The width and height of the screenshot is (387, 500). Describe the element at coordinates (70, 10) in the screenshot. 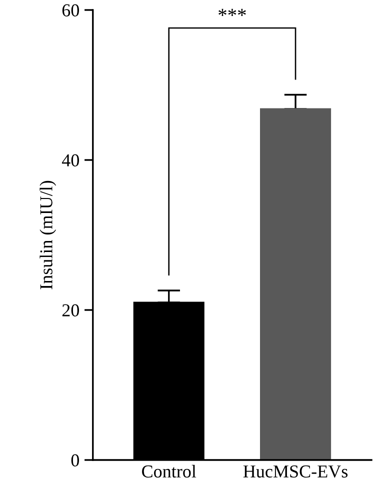

I see `y-tick-label: 60` at that location.